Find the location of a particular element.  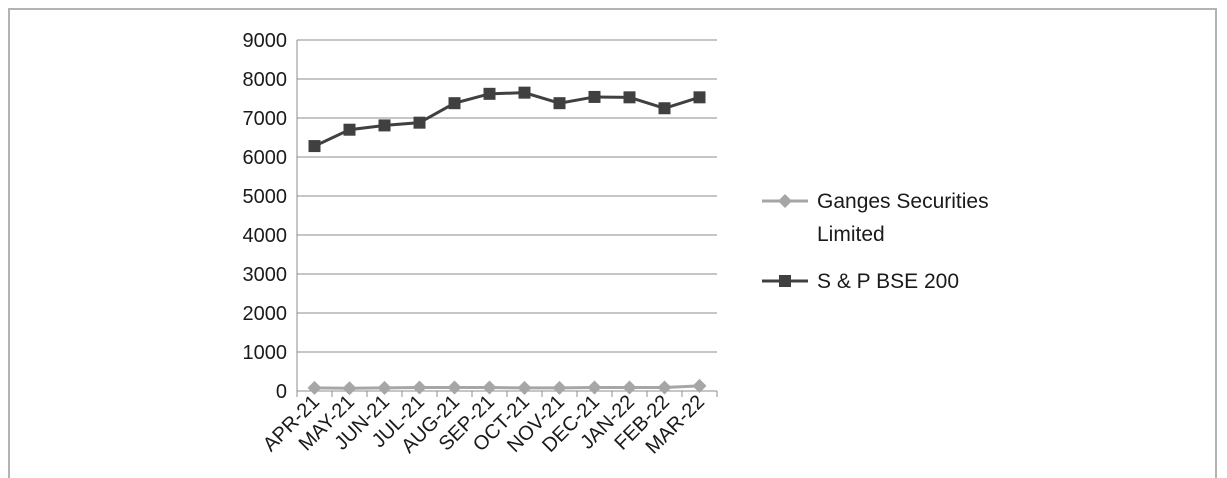

y-tick-label: 5000 is located at coordinates (265, 197).